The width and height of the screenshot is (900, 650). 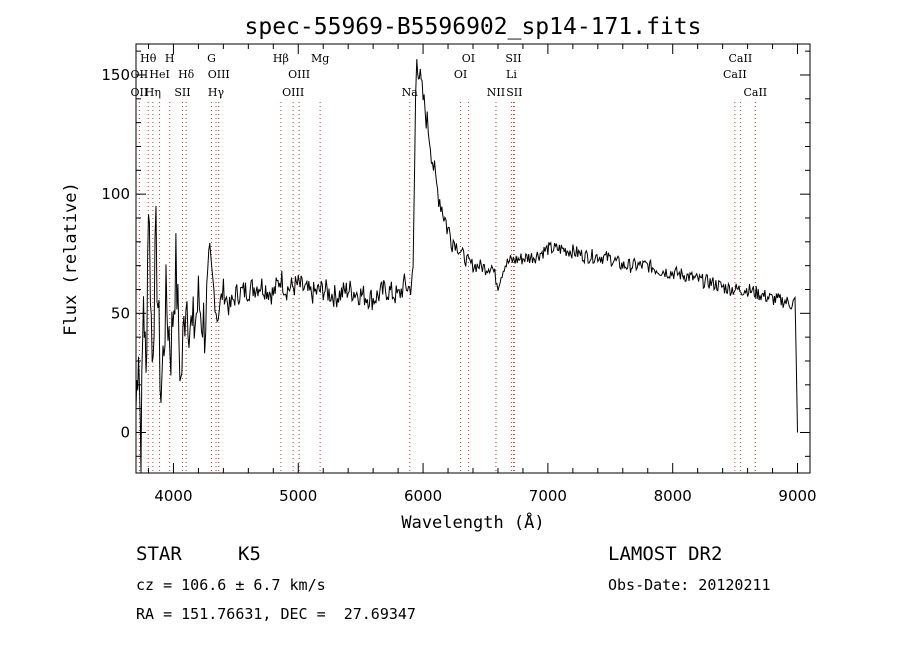 I want to click on y-tick-label: 100, so click(x=115, y=194).